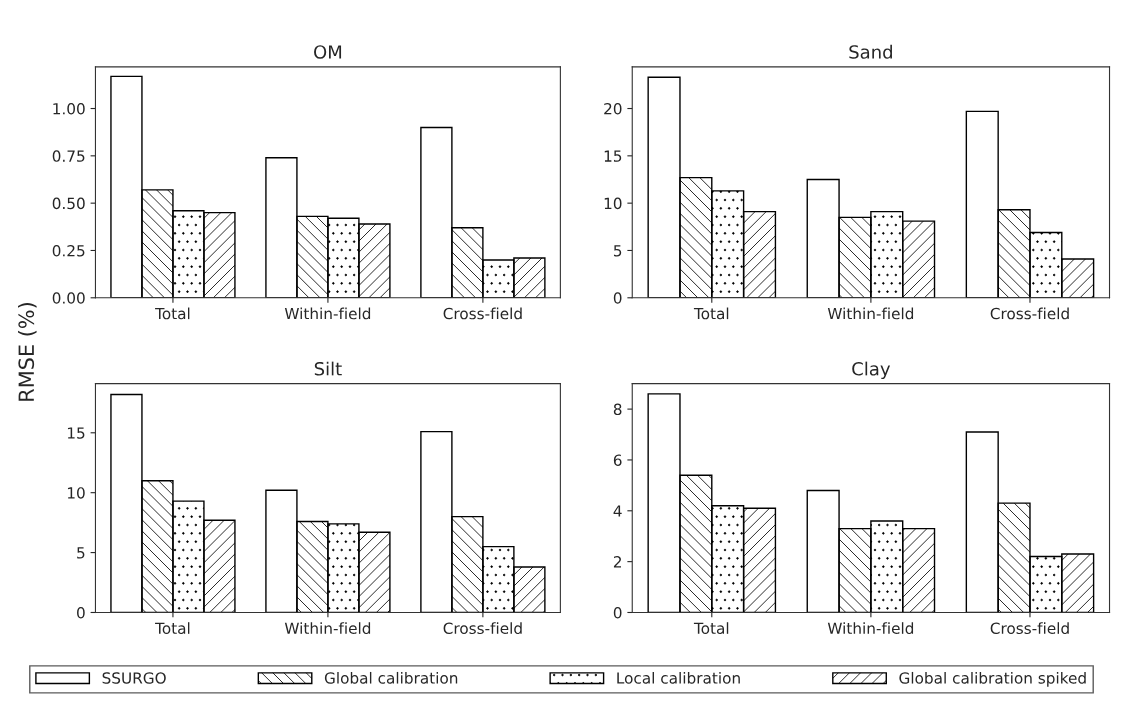 Image resolution: width=1123 pixels, height=704 pixels. Describe the element at coordinates (613, 108) in the screenshot. I see `y-tick-label: 20` at that location.